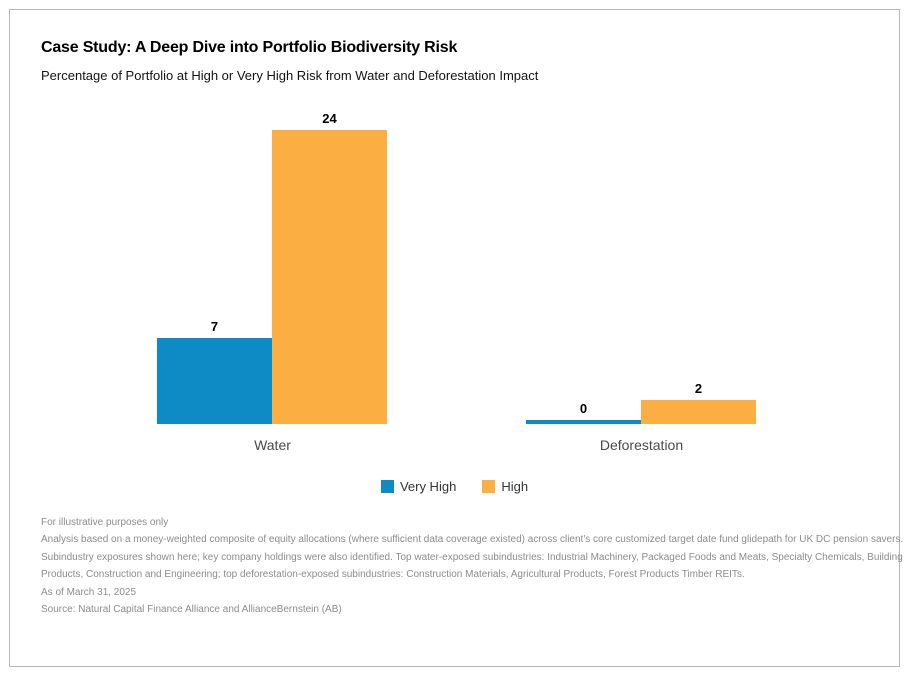 This screenshot has height=675, width=909. I want to click on bar-column-water-very-high: 7, so click(214, 372).